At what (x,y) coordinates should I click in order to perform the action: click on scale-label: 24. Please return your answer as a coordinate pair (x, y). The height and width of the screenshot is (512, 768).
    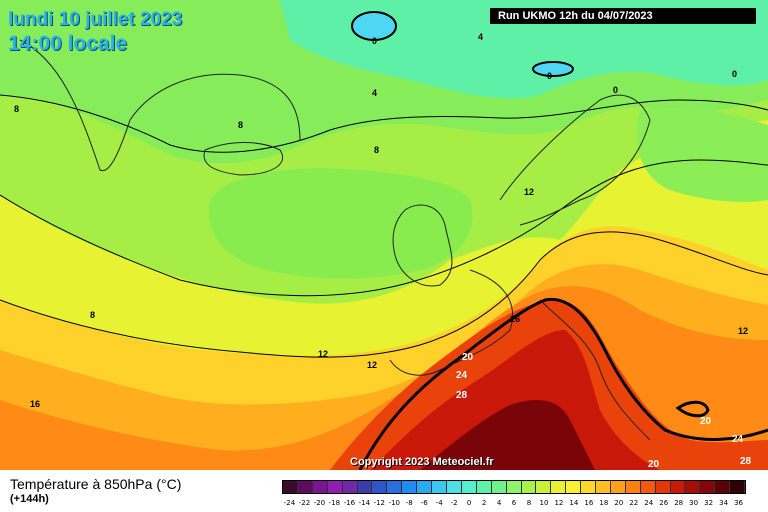
    Looking at the image, I should click on (649, 503).